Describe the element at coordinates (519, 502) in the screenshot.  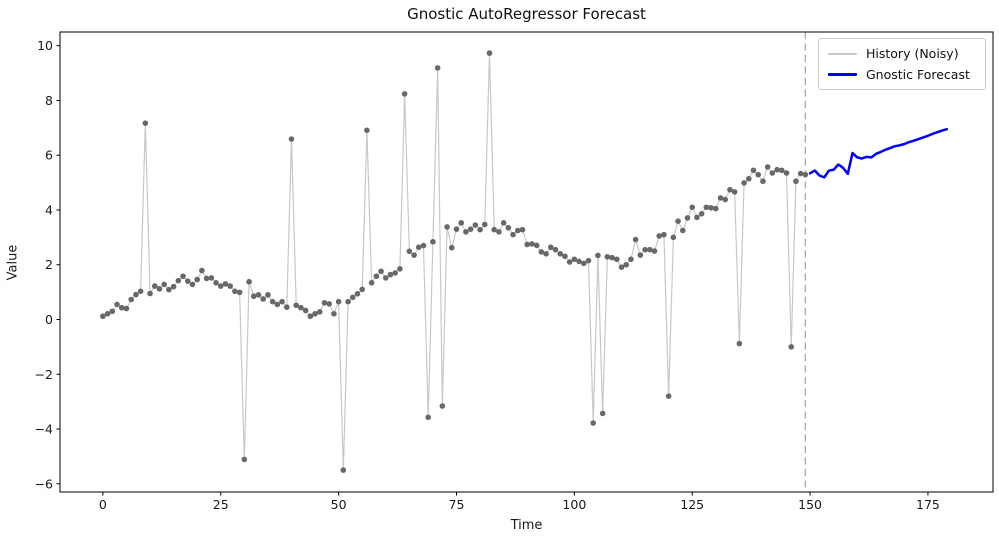
I see `x-axis-ticks: 0 25 50 75 100 125 150 175` at that location.